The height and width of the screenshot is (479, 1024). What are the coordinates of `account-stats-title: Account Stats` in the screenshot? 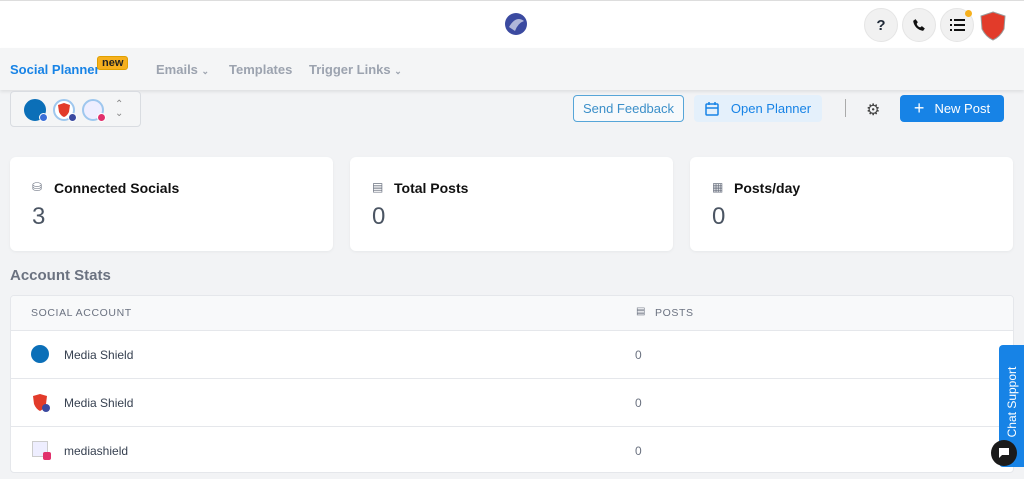 It's located at (60, 275).